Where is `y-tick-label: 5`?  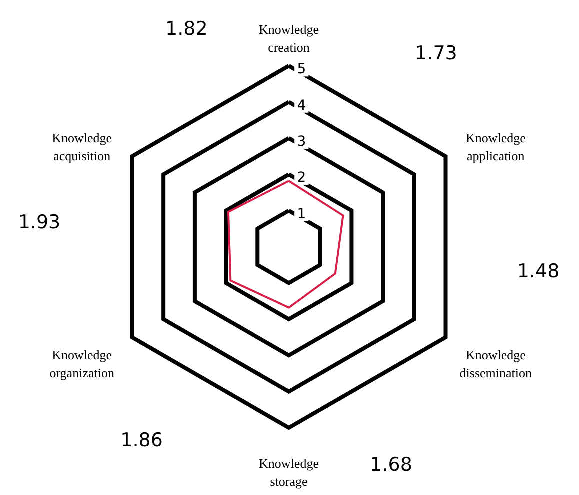 y-tick-label: 5 is located at coordinates (301, 70).